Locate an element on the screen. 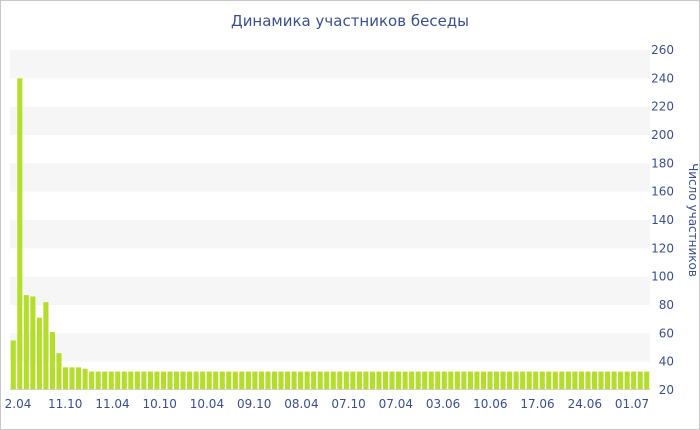 Image resolution: width=700 pixels, height=430 pixels. y-tick-label: 80 is located at coordinates (666, 305).